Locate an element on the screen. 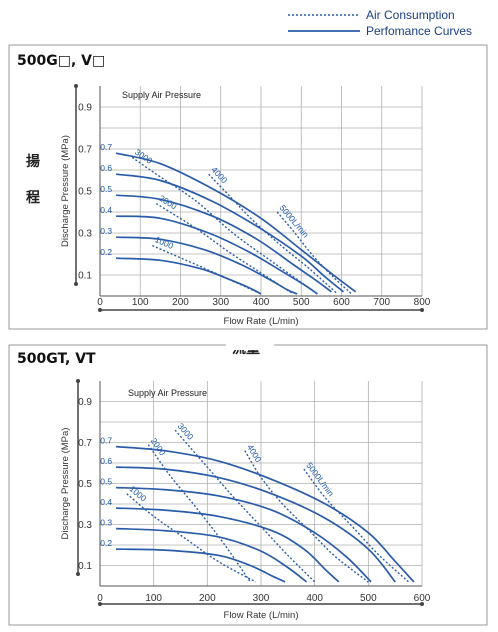  legend-performance-label: Perfomance Curves is located at coordinates (419, 31).